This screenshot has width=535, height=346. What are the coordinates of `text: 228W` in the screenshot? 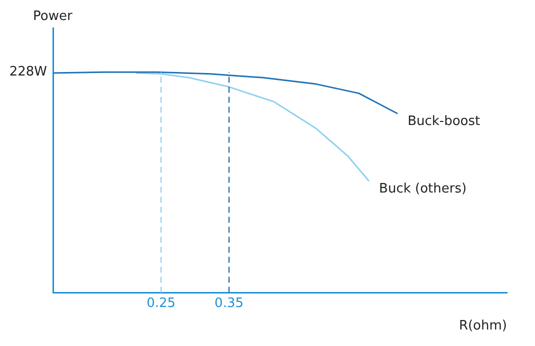 It's located at (28, 72).